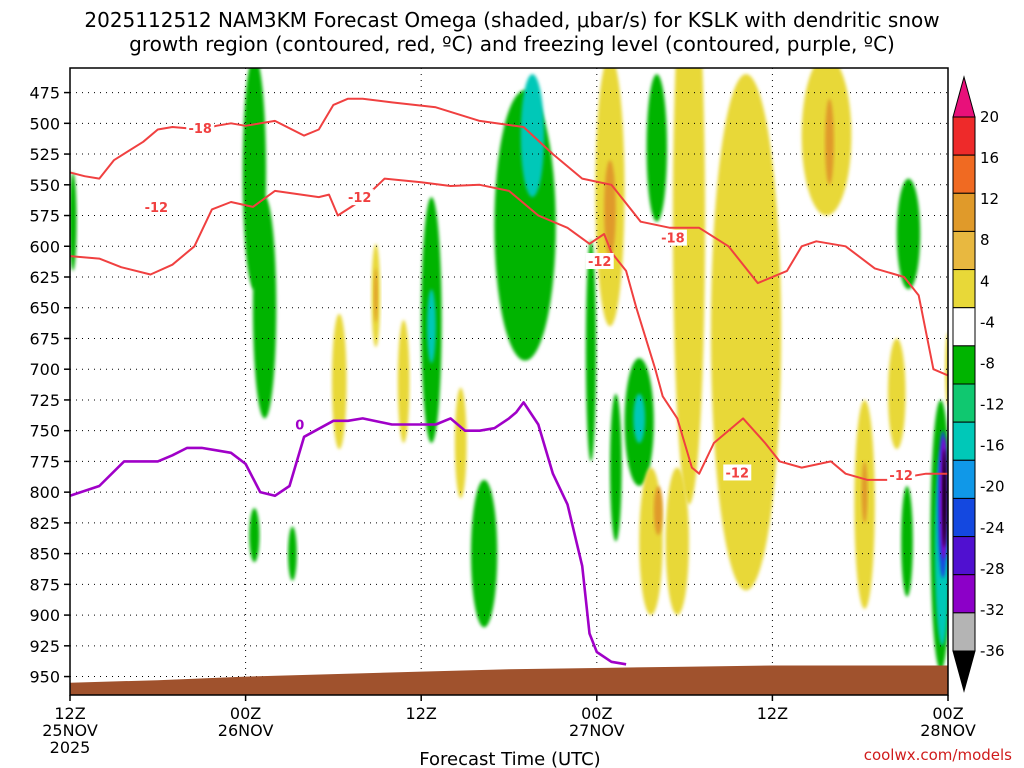 The height and width of the screenshot is (768, 1024). I want to click on y-tick-label-625: 625, so click(44, 277).